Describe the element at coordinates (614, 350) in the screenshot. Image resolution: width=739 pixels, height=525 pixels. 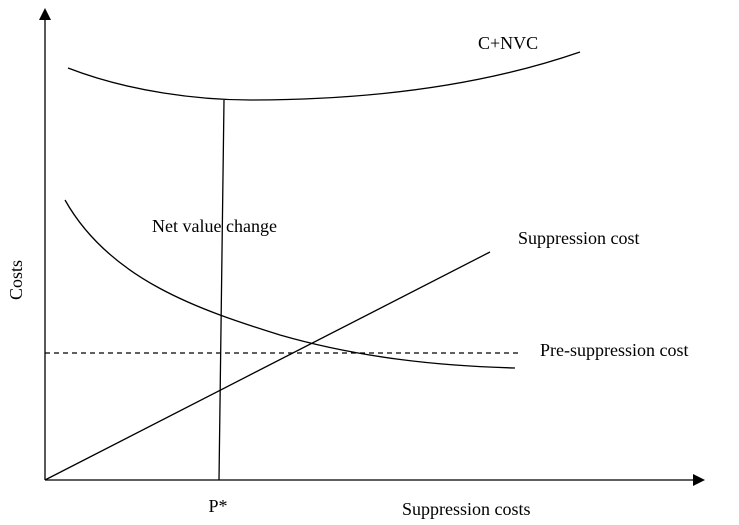
I see `pre-suppression-label: Pre-suppression cost` at that location.